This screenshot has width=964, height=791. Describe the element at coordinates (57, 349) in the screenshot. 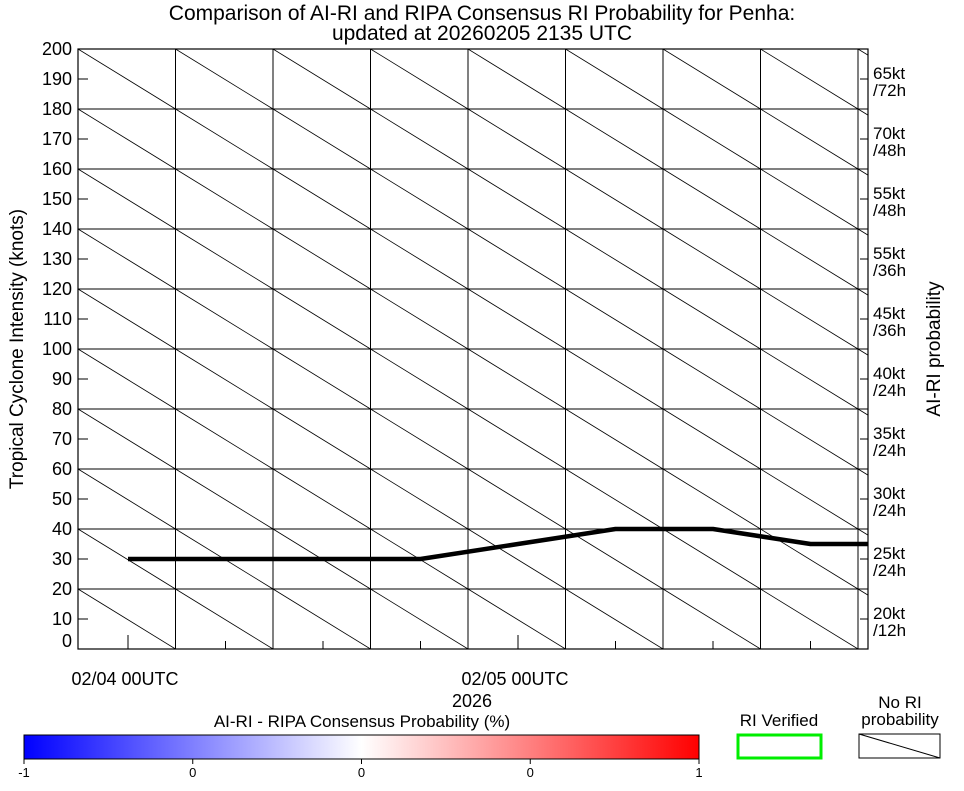

I see `y-tick-label: 100` at that location.